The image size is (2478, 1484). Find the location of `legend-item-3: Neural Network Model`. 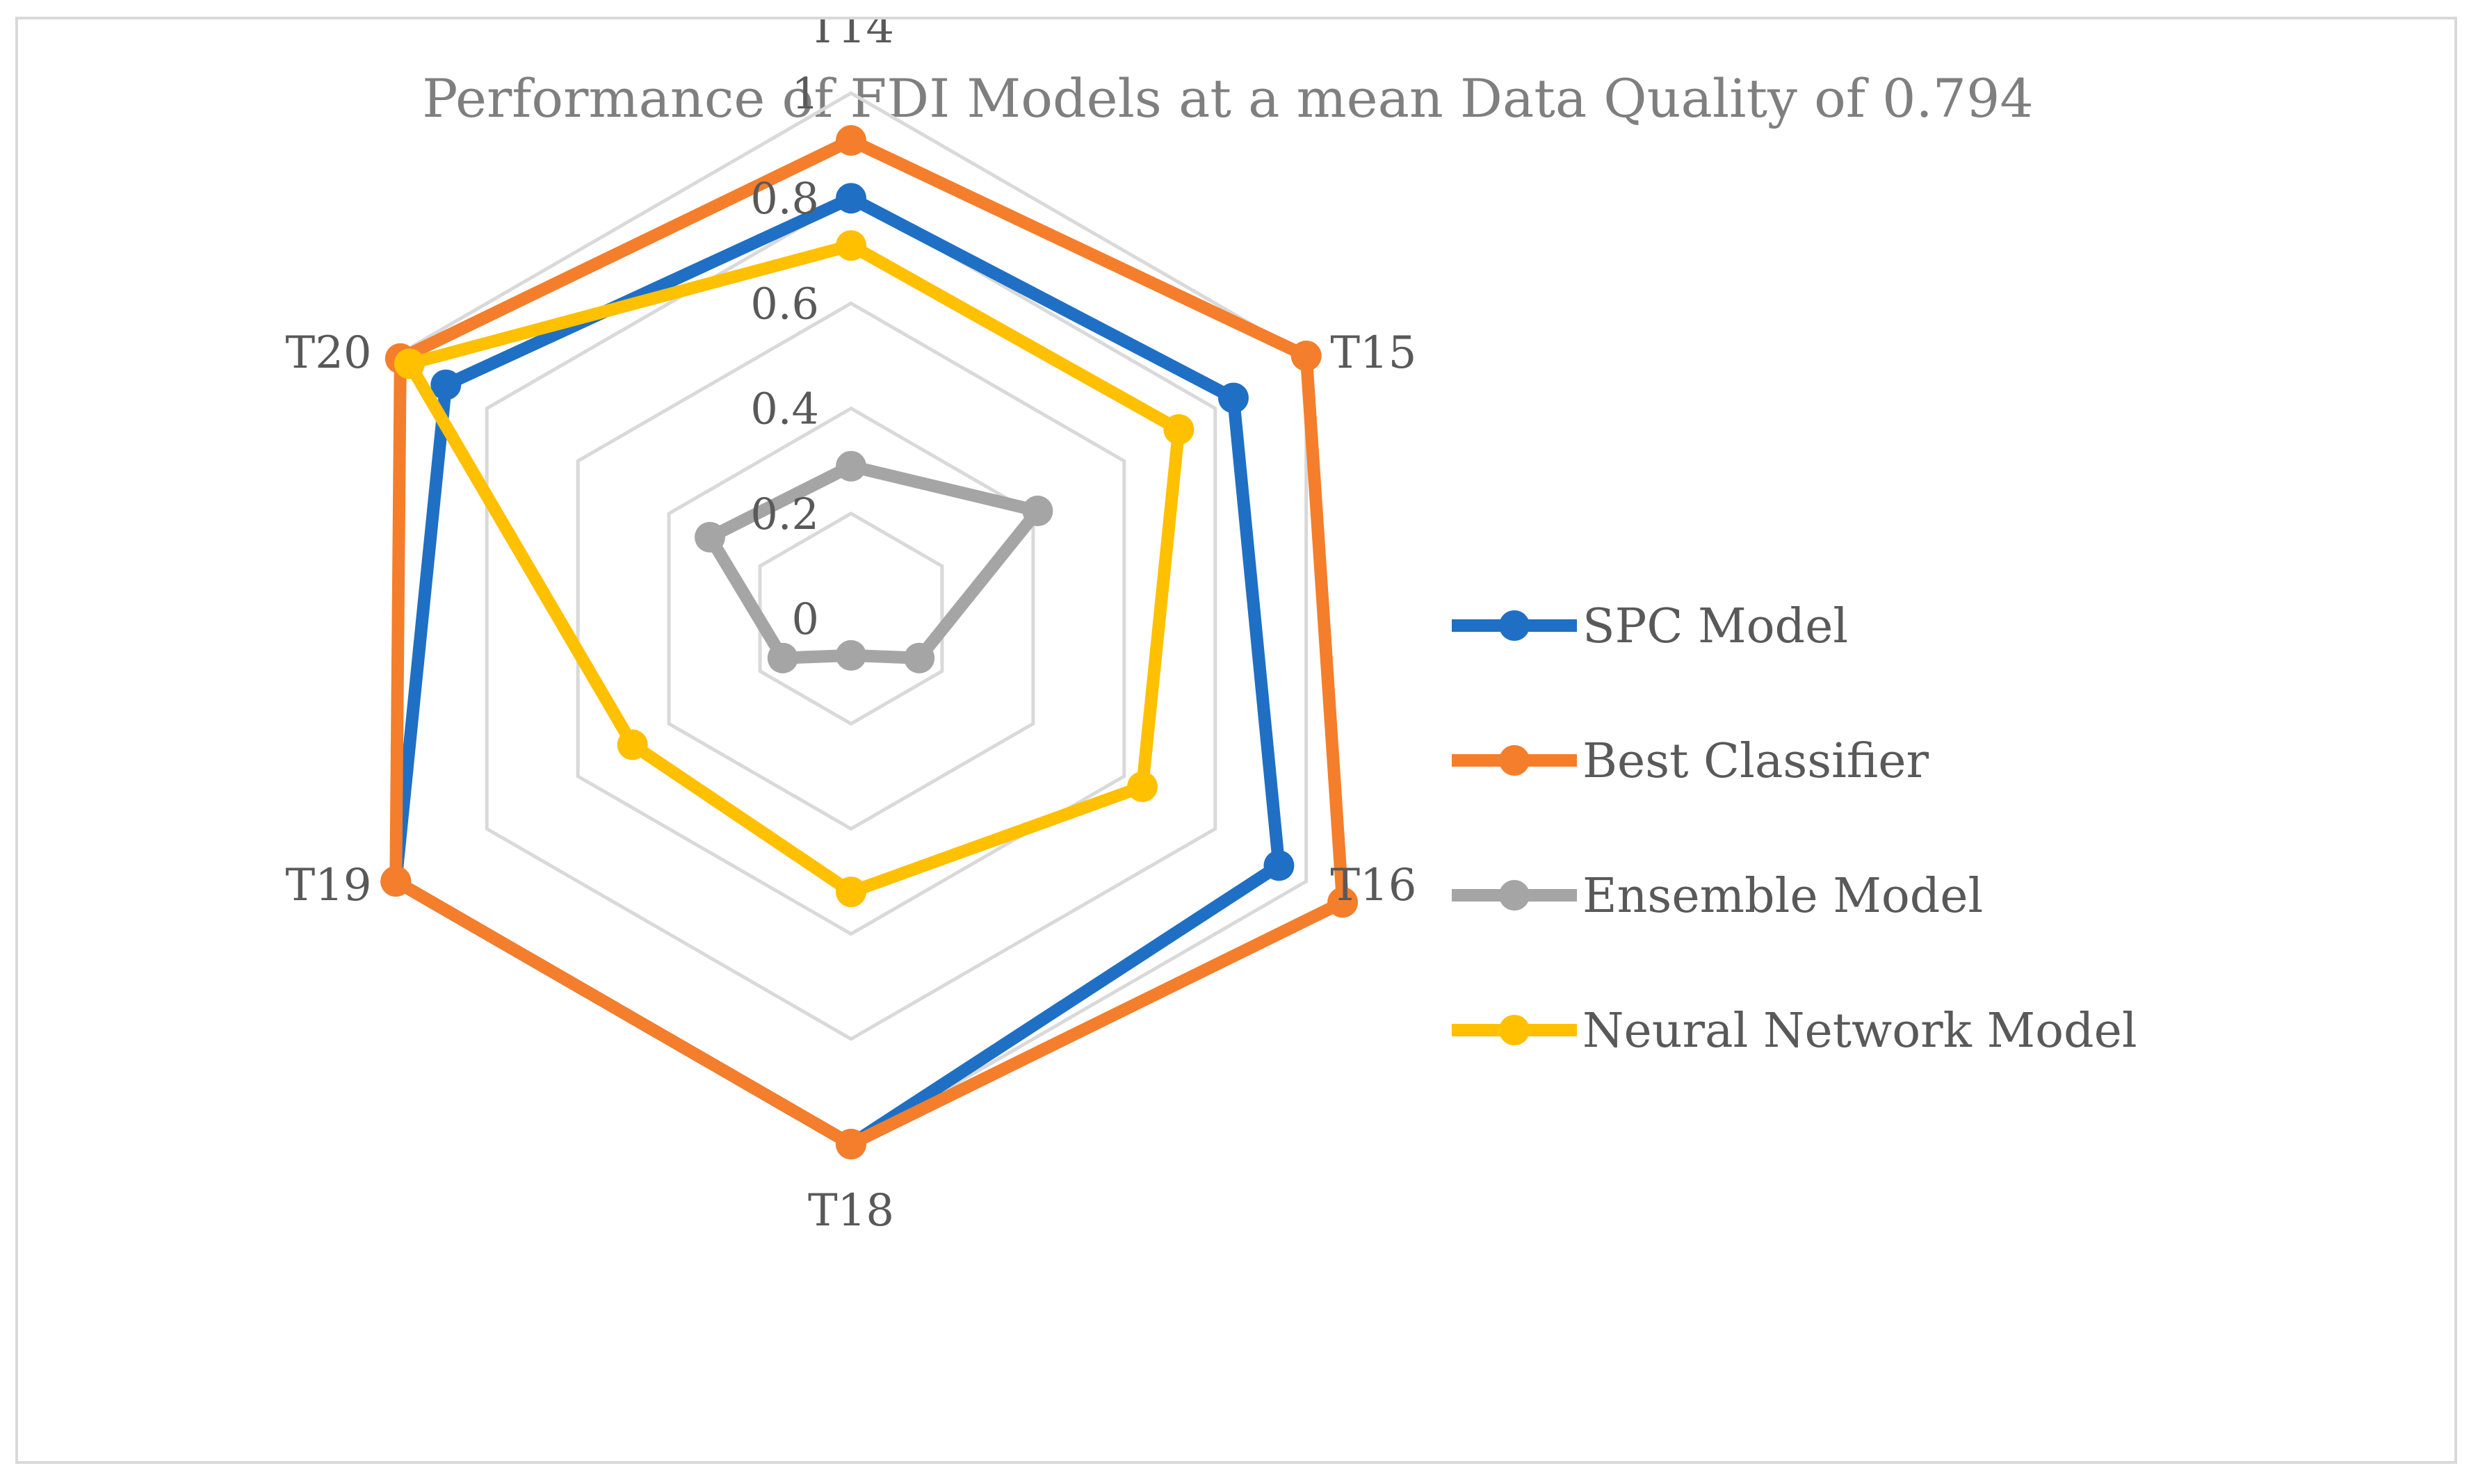

legend-item-3: Neural Network Model is located at coordinates (1794, 1031).